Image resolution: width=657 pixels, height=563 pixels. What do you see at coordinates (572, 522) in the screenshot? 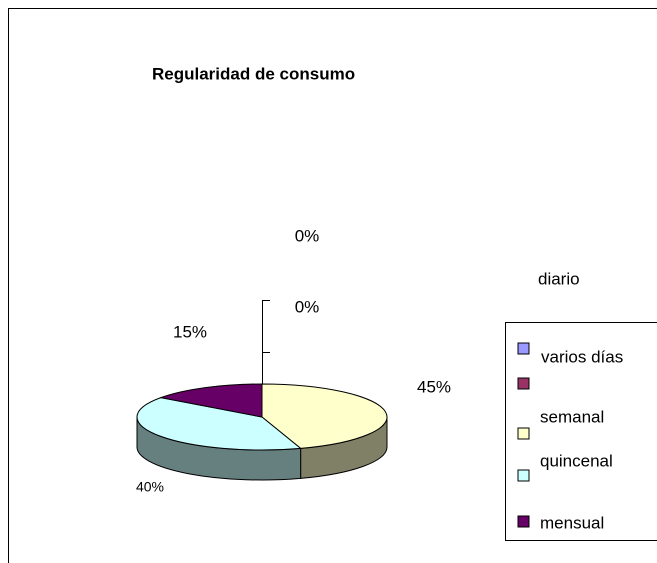
I see `legend-label: mensual` at bounding box center [572, 522].